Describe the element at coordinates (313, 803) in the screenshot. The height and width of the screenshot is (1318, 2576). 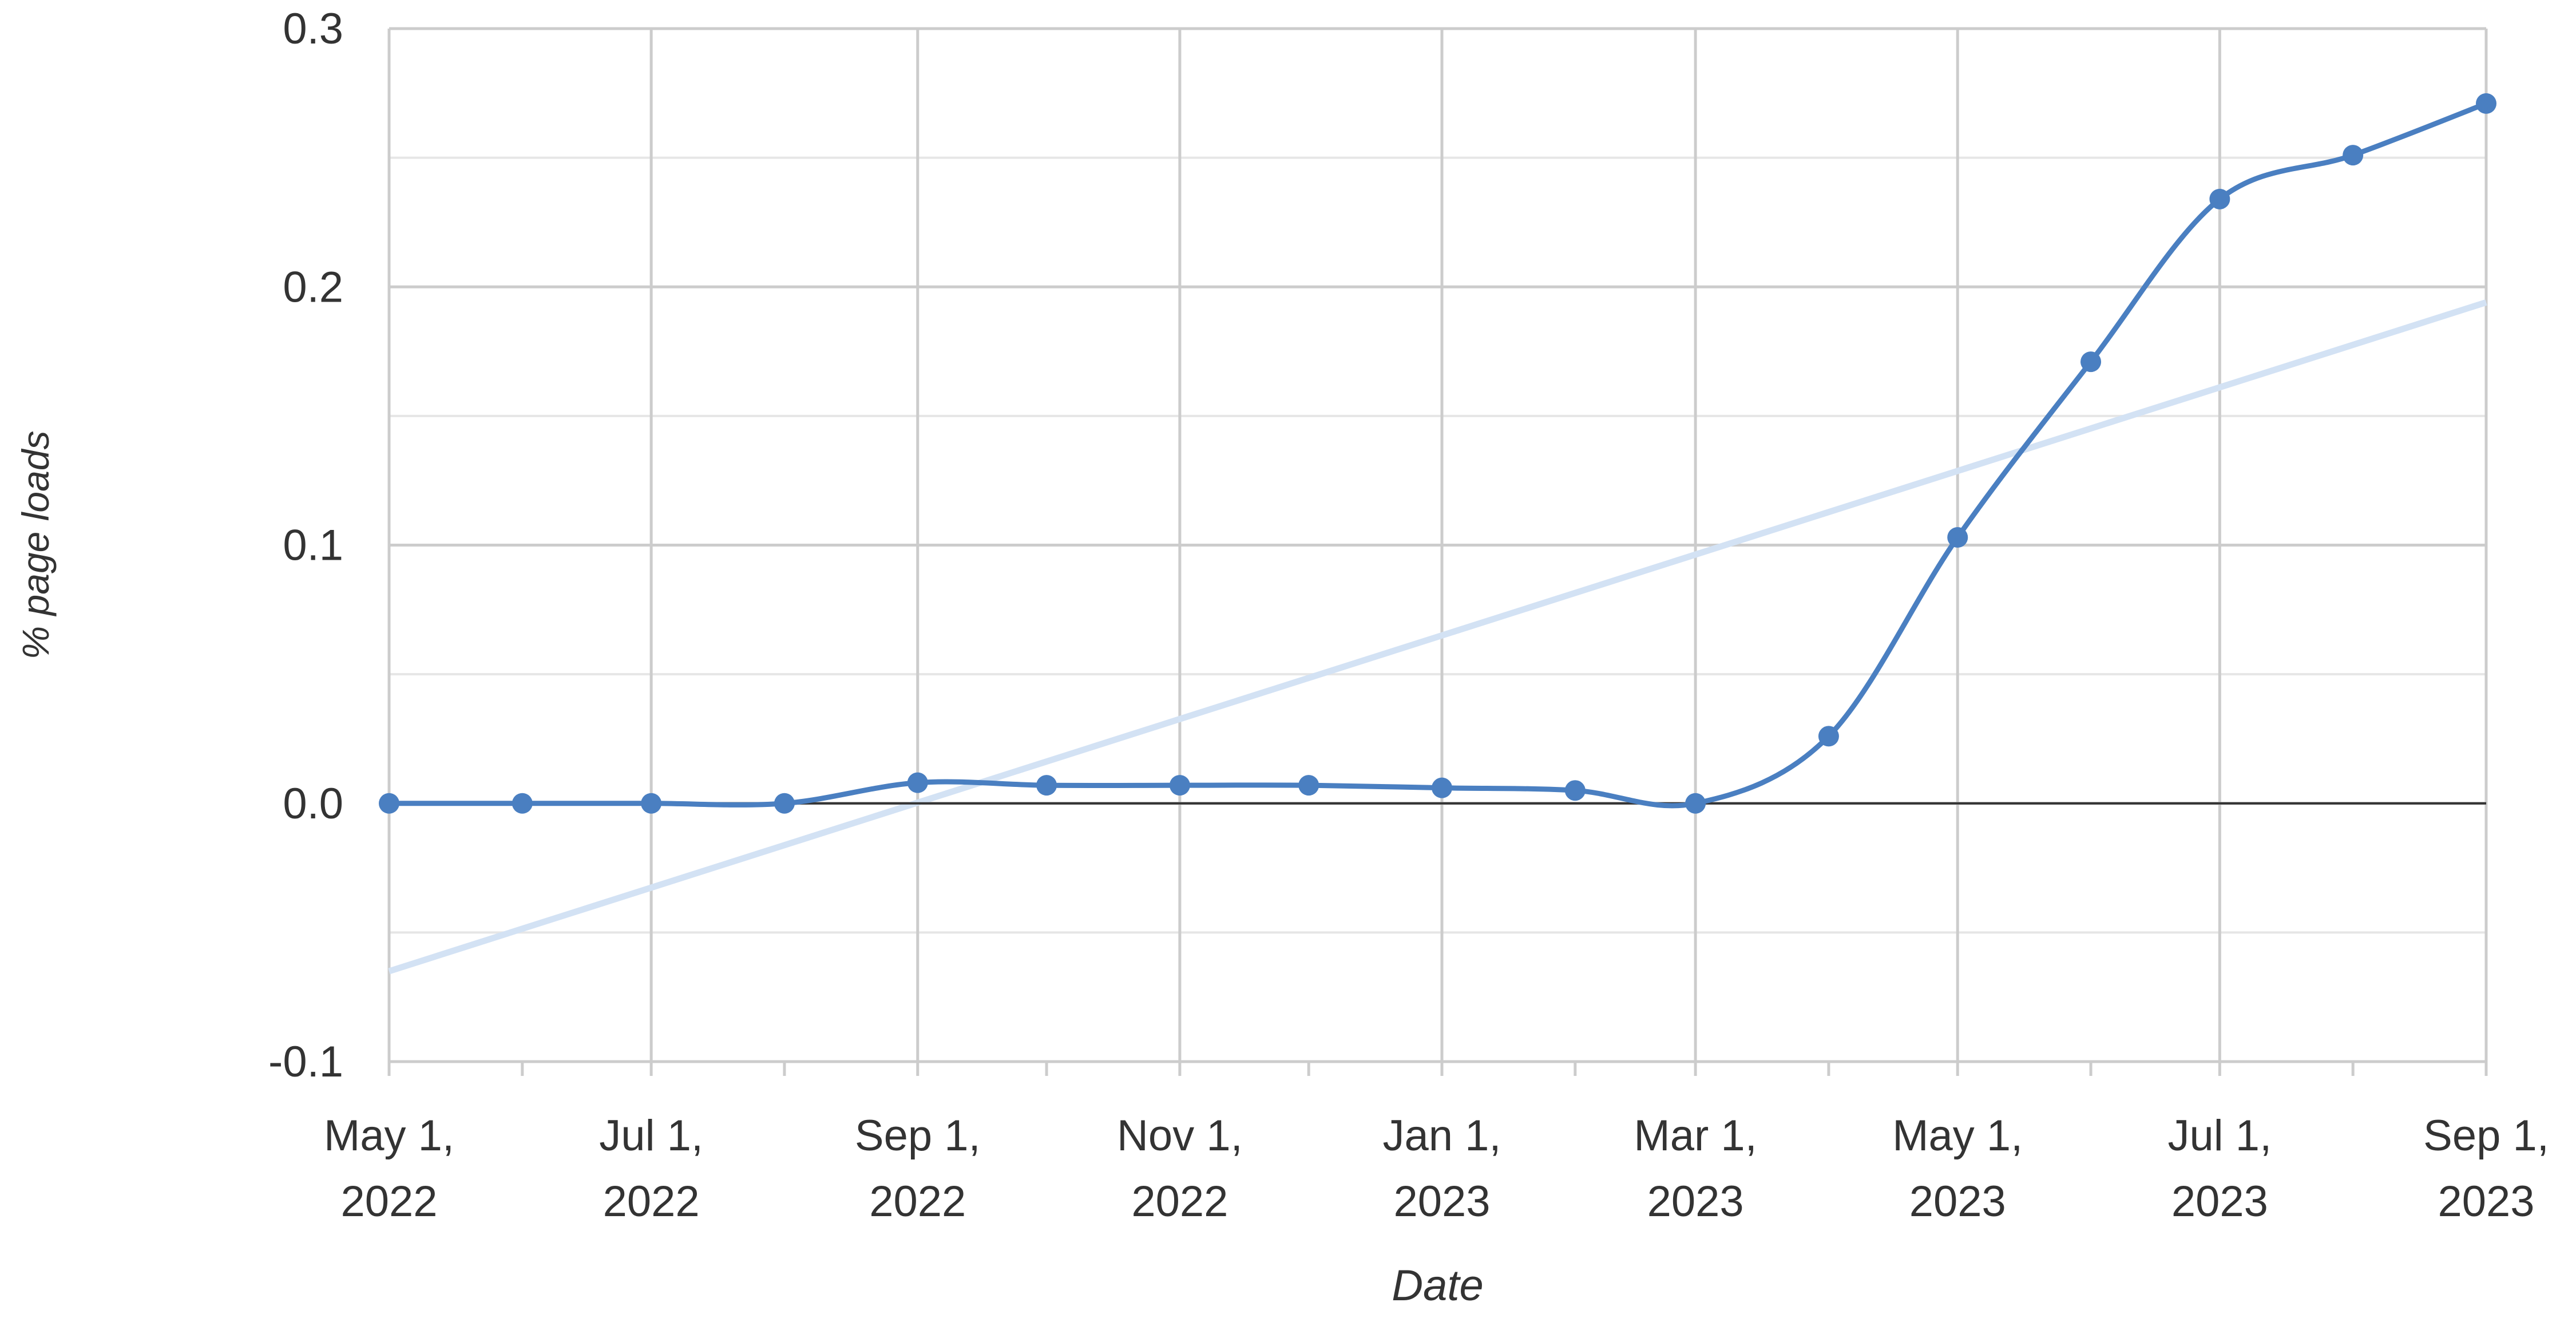
I see `y-tick-label: 0.0` at that location.